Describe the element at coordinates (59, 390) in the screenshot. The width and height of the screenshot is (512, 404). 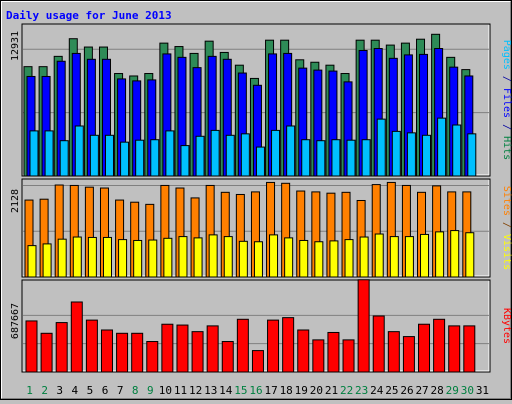
I see `x-tick-label-day-3: 3` at that location.